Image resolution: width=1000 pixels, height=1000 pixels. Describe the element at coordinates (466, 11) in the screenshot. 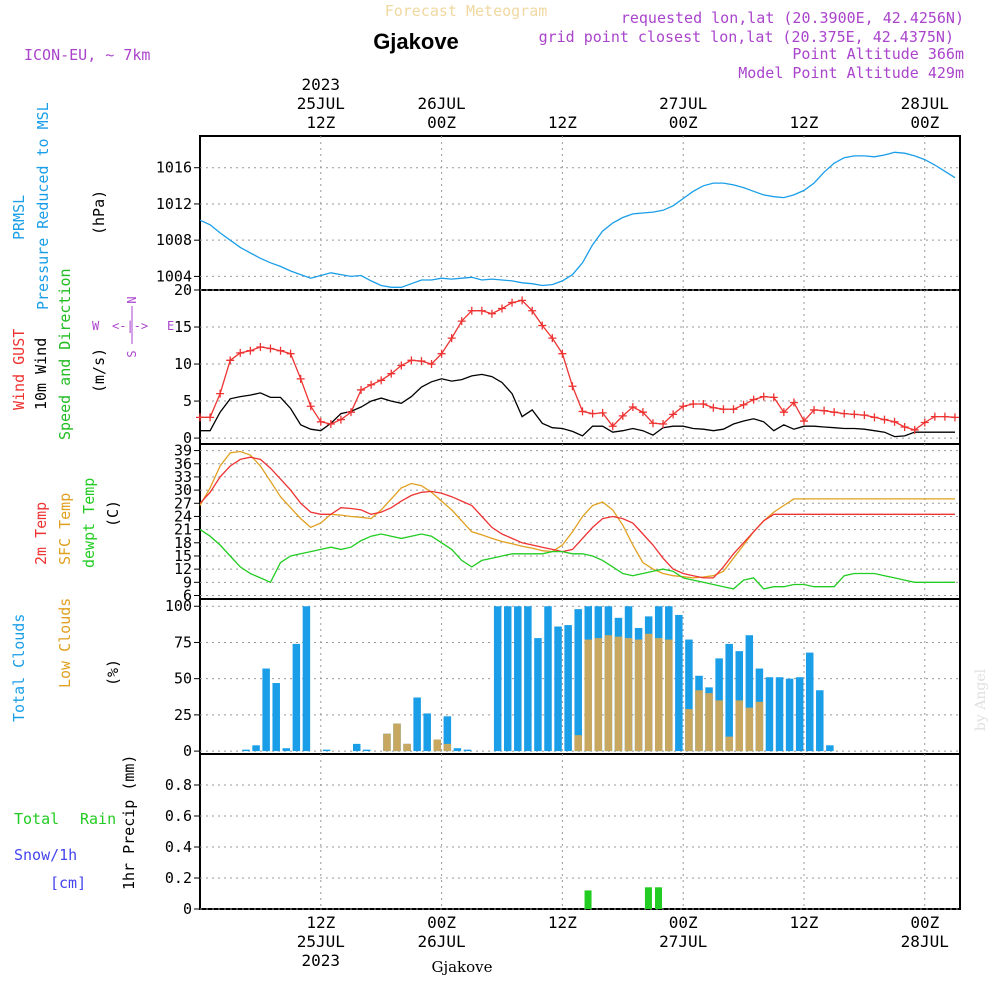

I see `chart-title: Forecast Meteogram` at that location.